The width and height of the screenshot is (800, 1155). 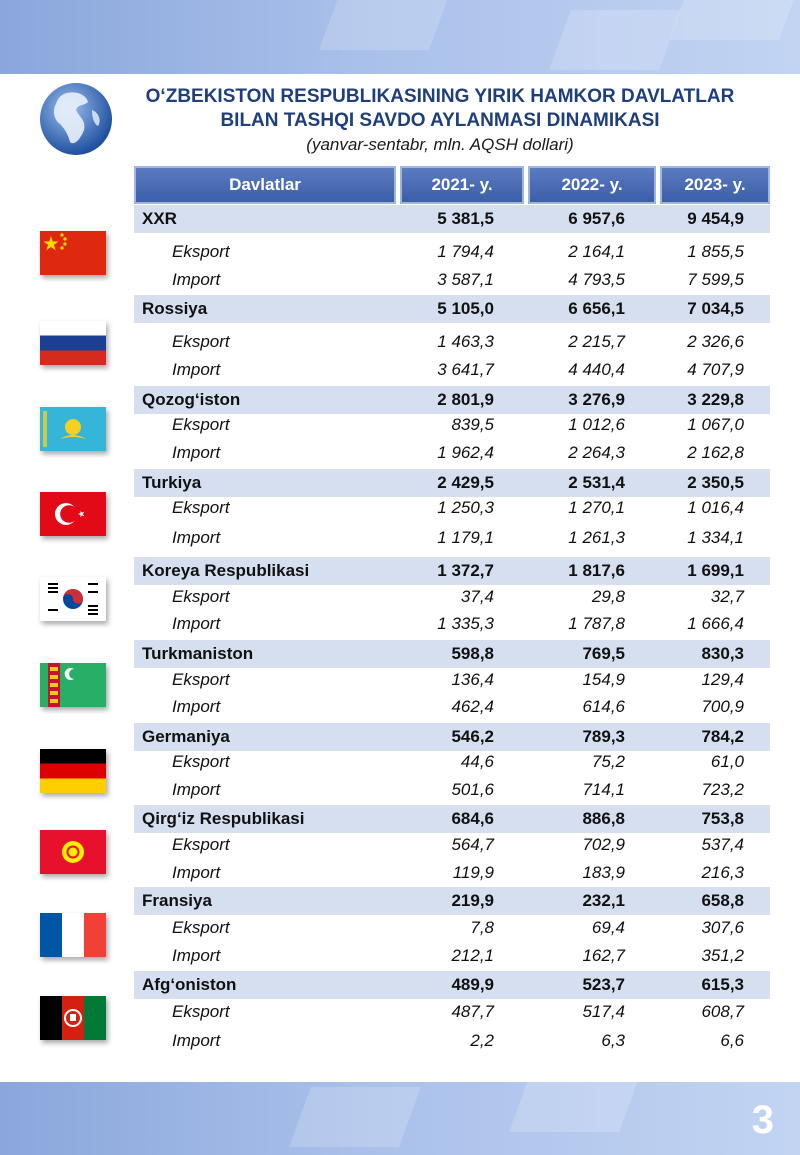 What do you see at coordinates (452, 483) in the screenshot?
I see `country-row: Turkiya 2 429,5 2 531,4 2 350,5` at bounding box center [452, 483].